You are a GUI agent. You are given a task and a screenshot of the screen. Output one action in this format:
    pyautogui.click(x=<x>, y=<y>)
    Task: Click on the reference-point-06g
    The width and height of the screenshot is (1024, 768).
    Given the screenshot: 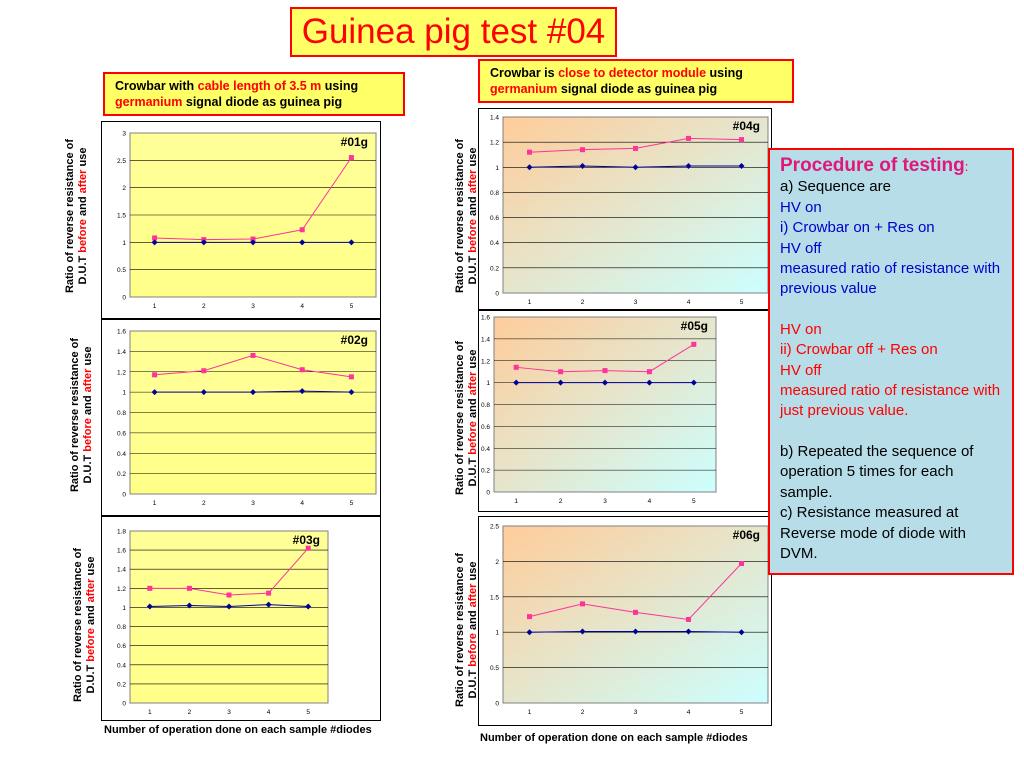 What is the action you would take?
    pyautogui.click(x=635, y=631)
    